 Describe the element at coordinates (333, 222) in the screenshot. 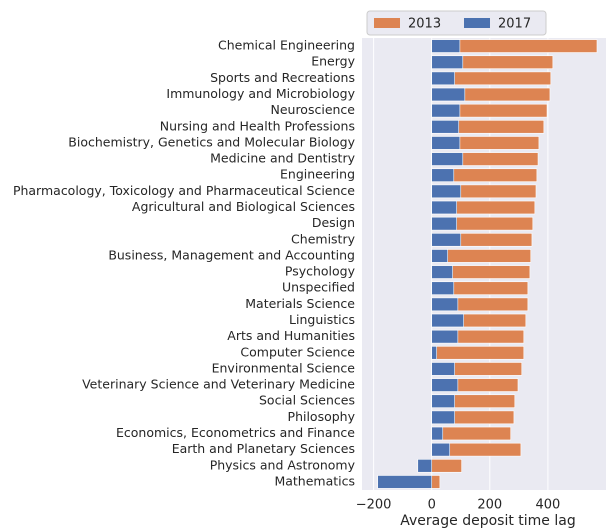

I see `y-tick-label: Design` at that location.